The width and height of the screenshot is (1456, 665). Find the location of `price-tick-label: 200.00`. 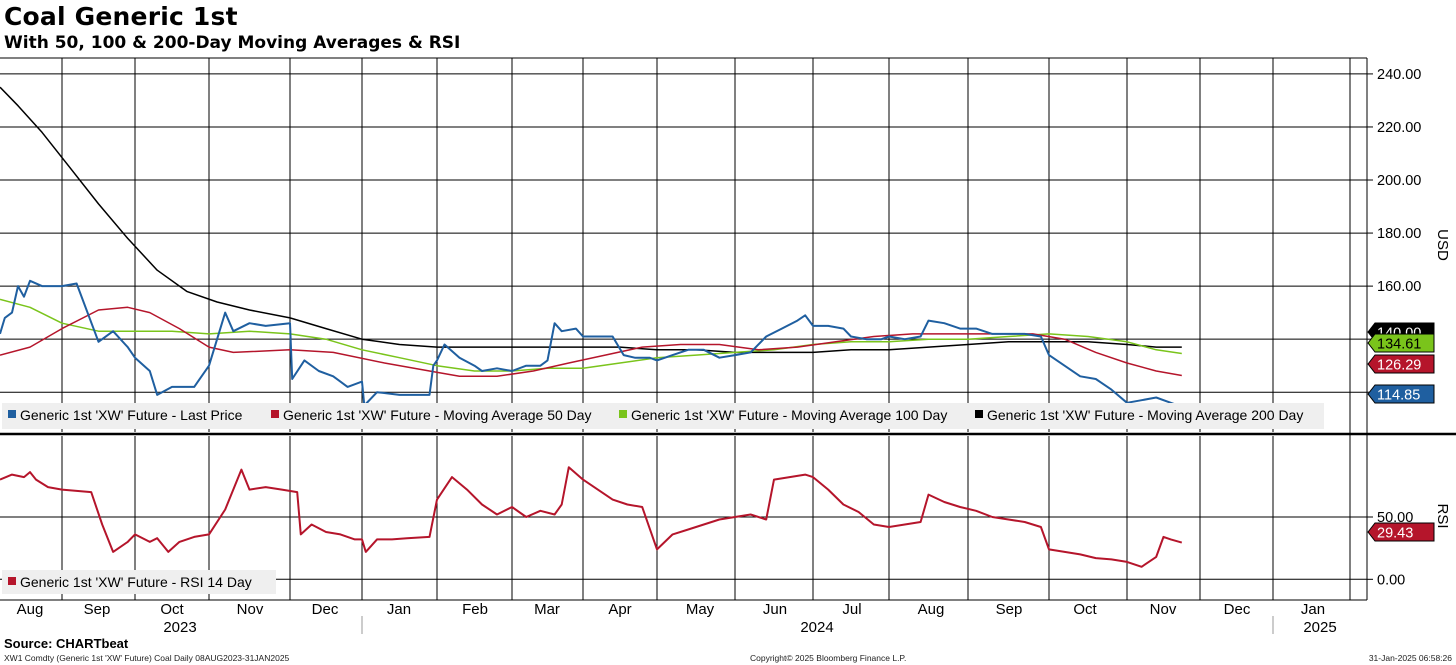

price-tick-label: 200.00 is located at coordinates (1399, 181).